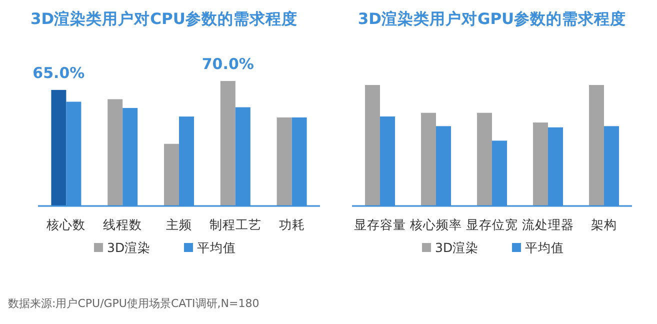  What do you see at coordinates (58, 73) in the screenshot?
I see `data-label: 65.0%` at bounding box center [58, 73].